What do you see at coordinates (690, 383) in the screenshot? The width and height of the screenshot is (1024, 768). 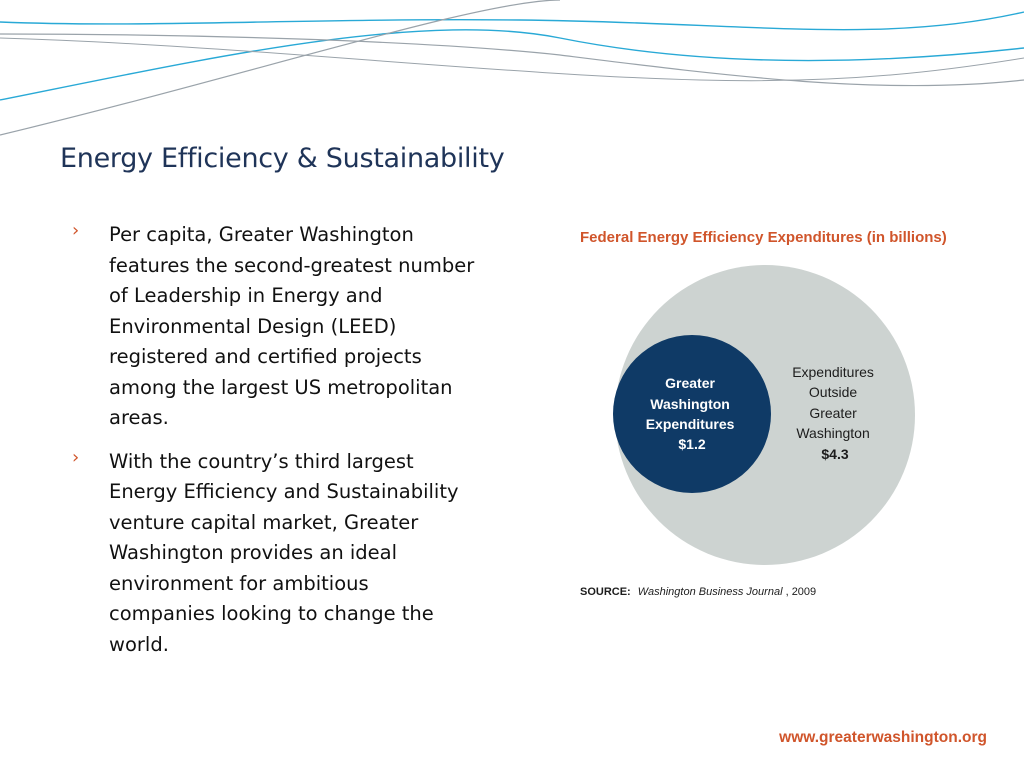 I see `inner-label-line: Greater` at bounding box center [690, 383].